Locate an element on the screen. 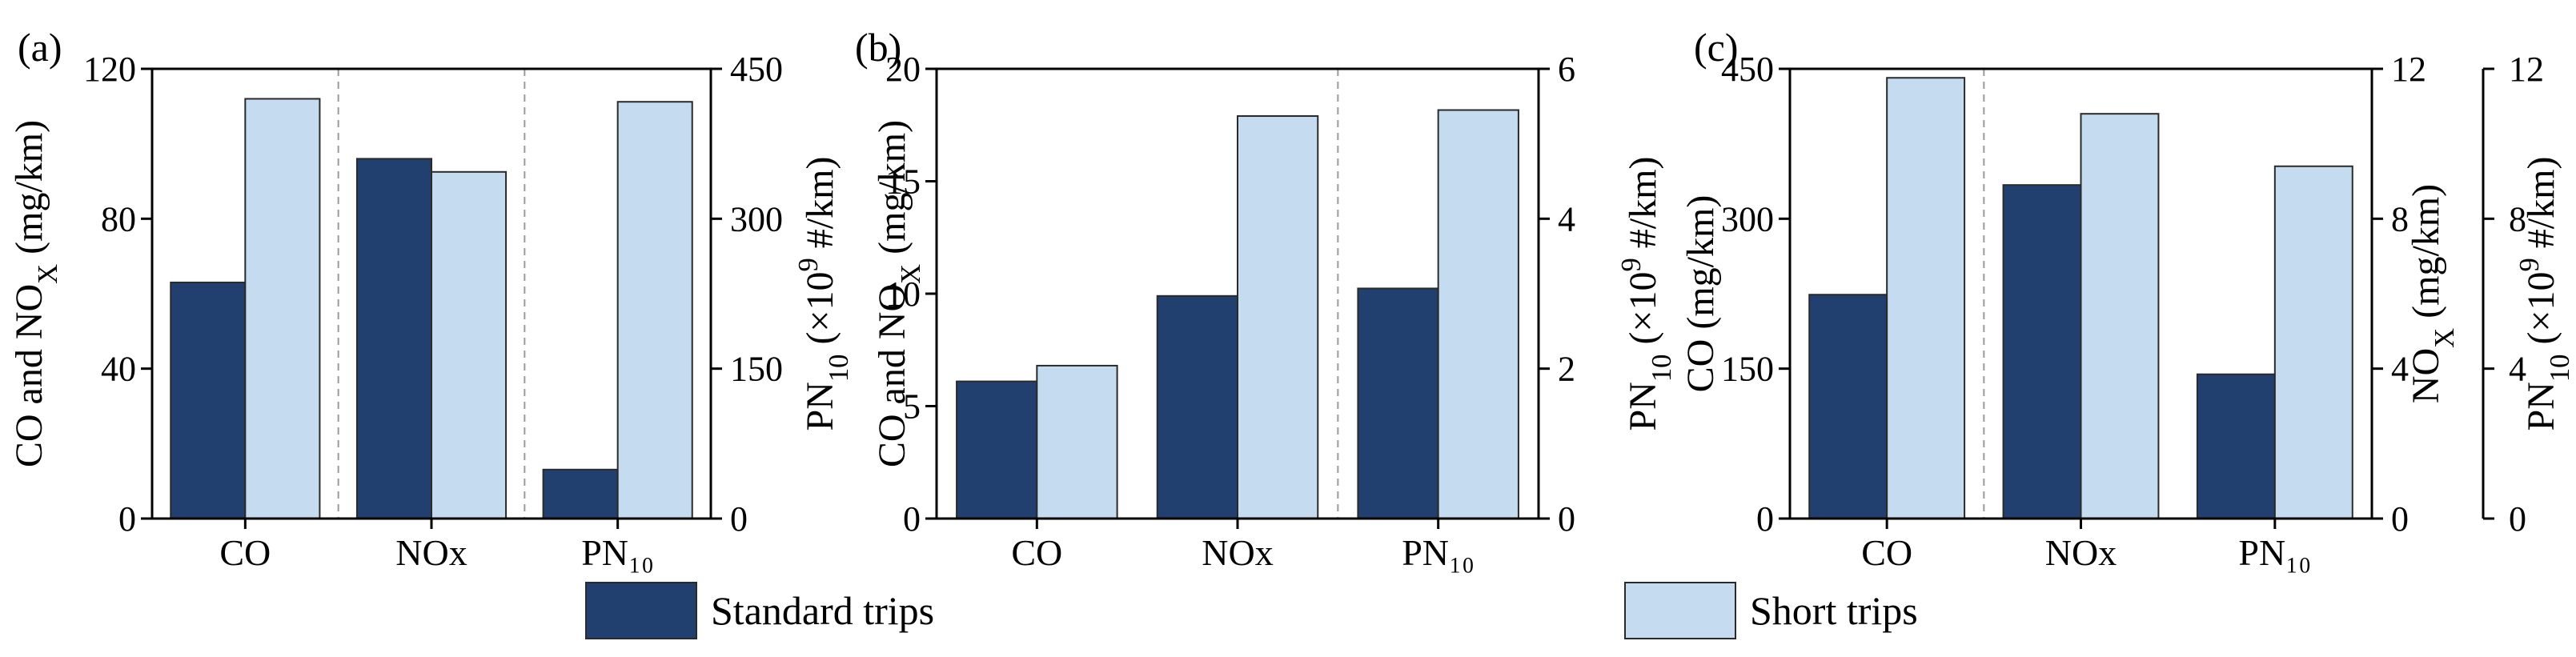 The image size is (2576, 657). legend-swatch-standard is located at coordinates (641, 610).